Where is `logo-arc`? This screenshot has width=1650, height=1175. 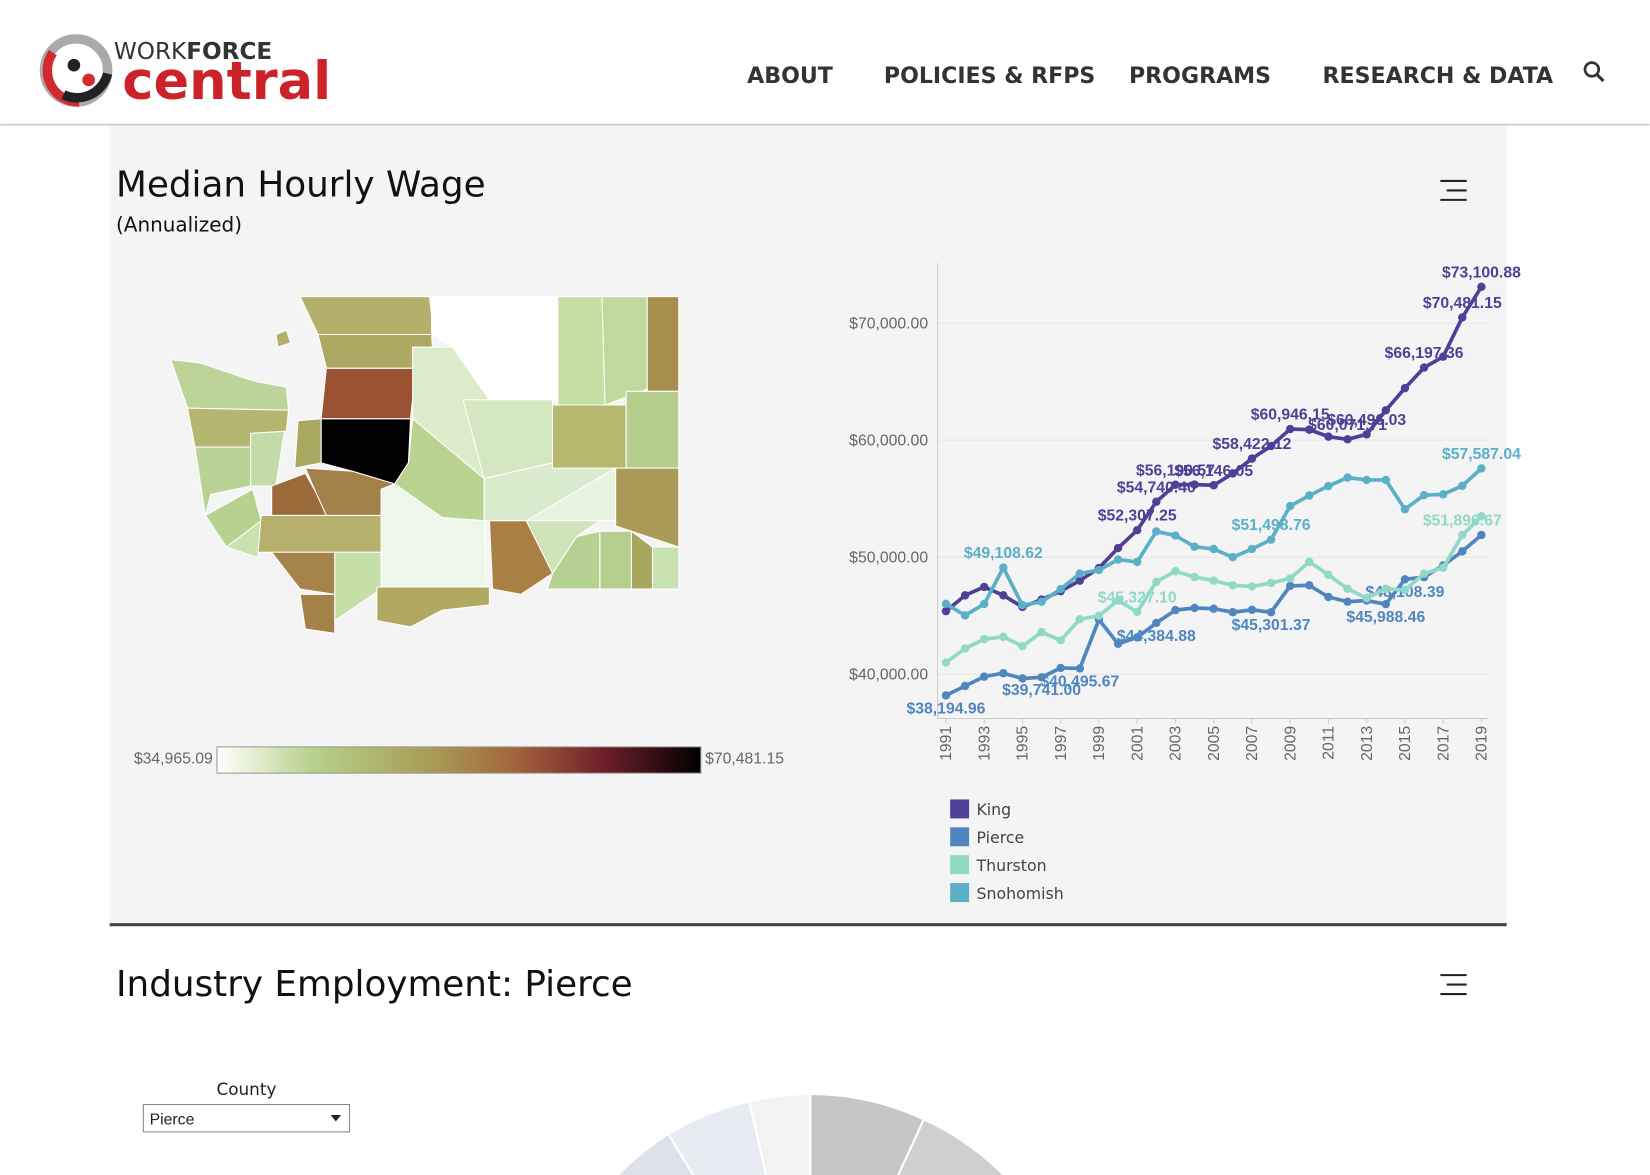 logo-arc is located at coordinates (87, 87).